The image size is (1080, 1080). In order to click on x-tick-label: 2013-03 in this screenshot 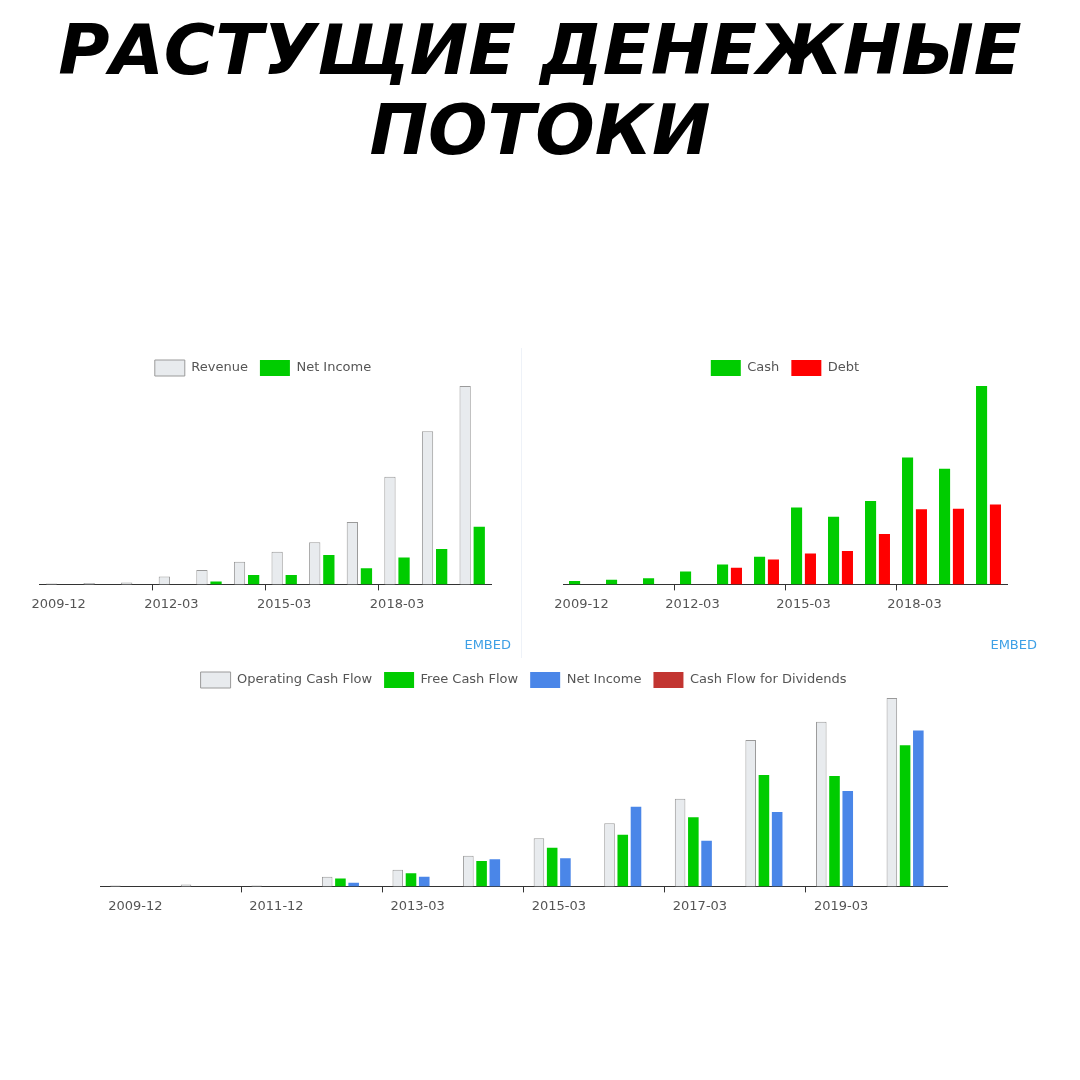, I will do `click(417, 905)`.